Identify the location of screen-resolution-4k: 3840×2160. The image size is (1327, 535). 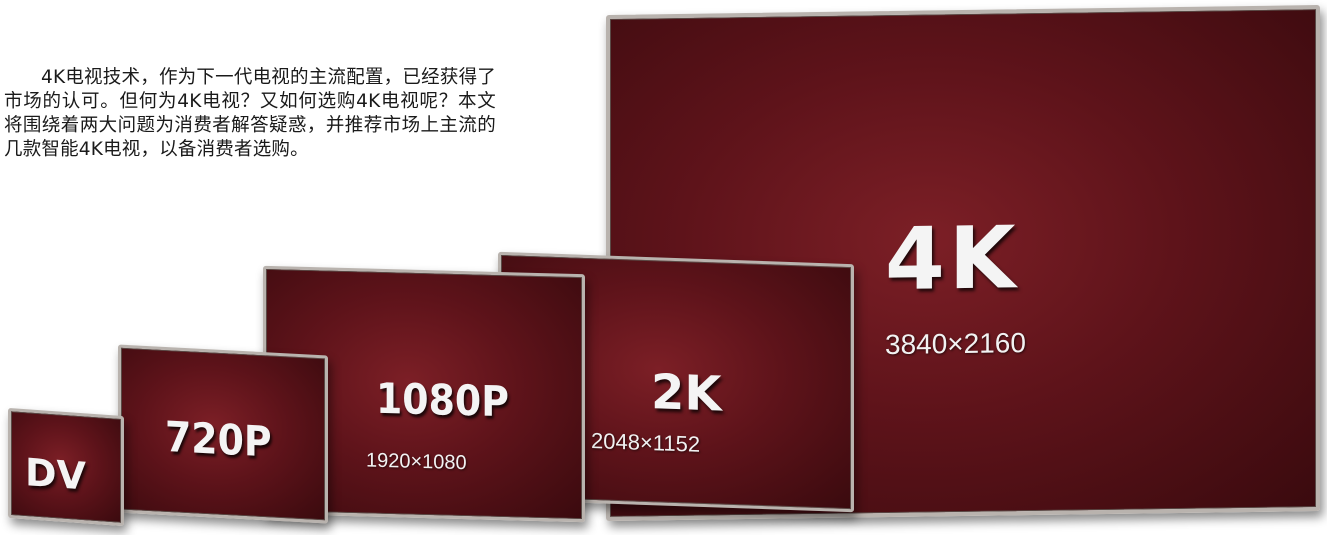
(955, 344).